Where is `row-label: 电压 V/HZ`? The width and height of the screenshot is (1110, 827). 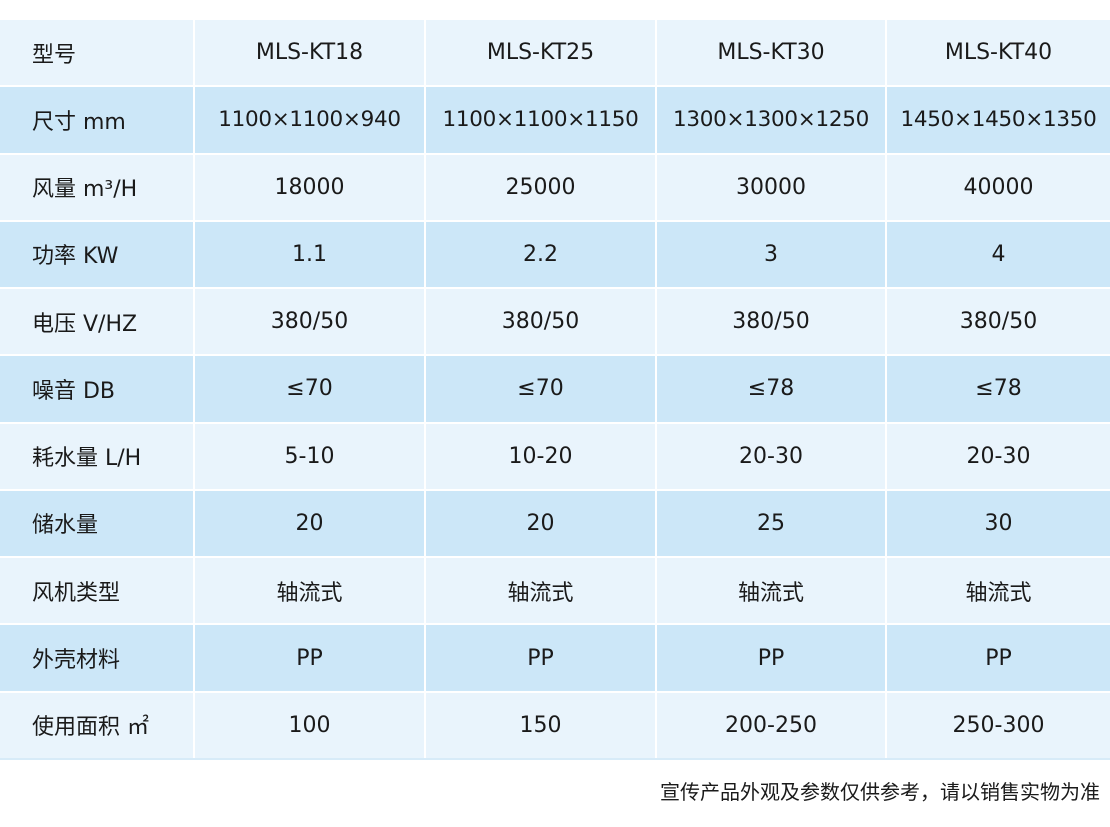
row-label: 电压 V/HZ is located at coordinates (97, 322).